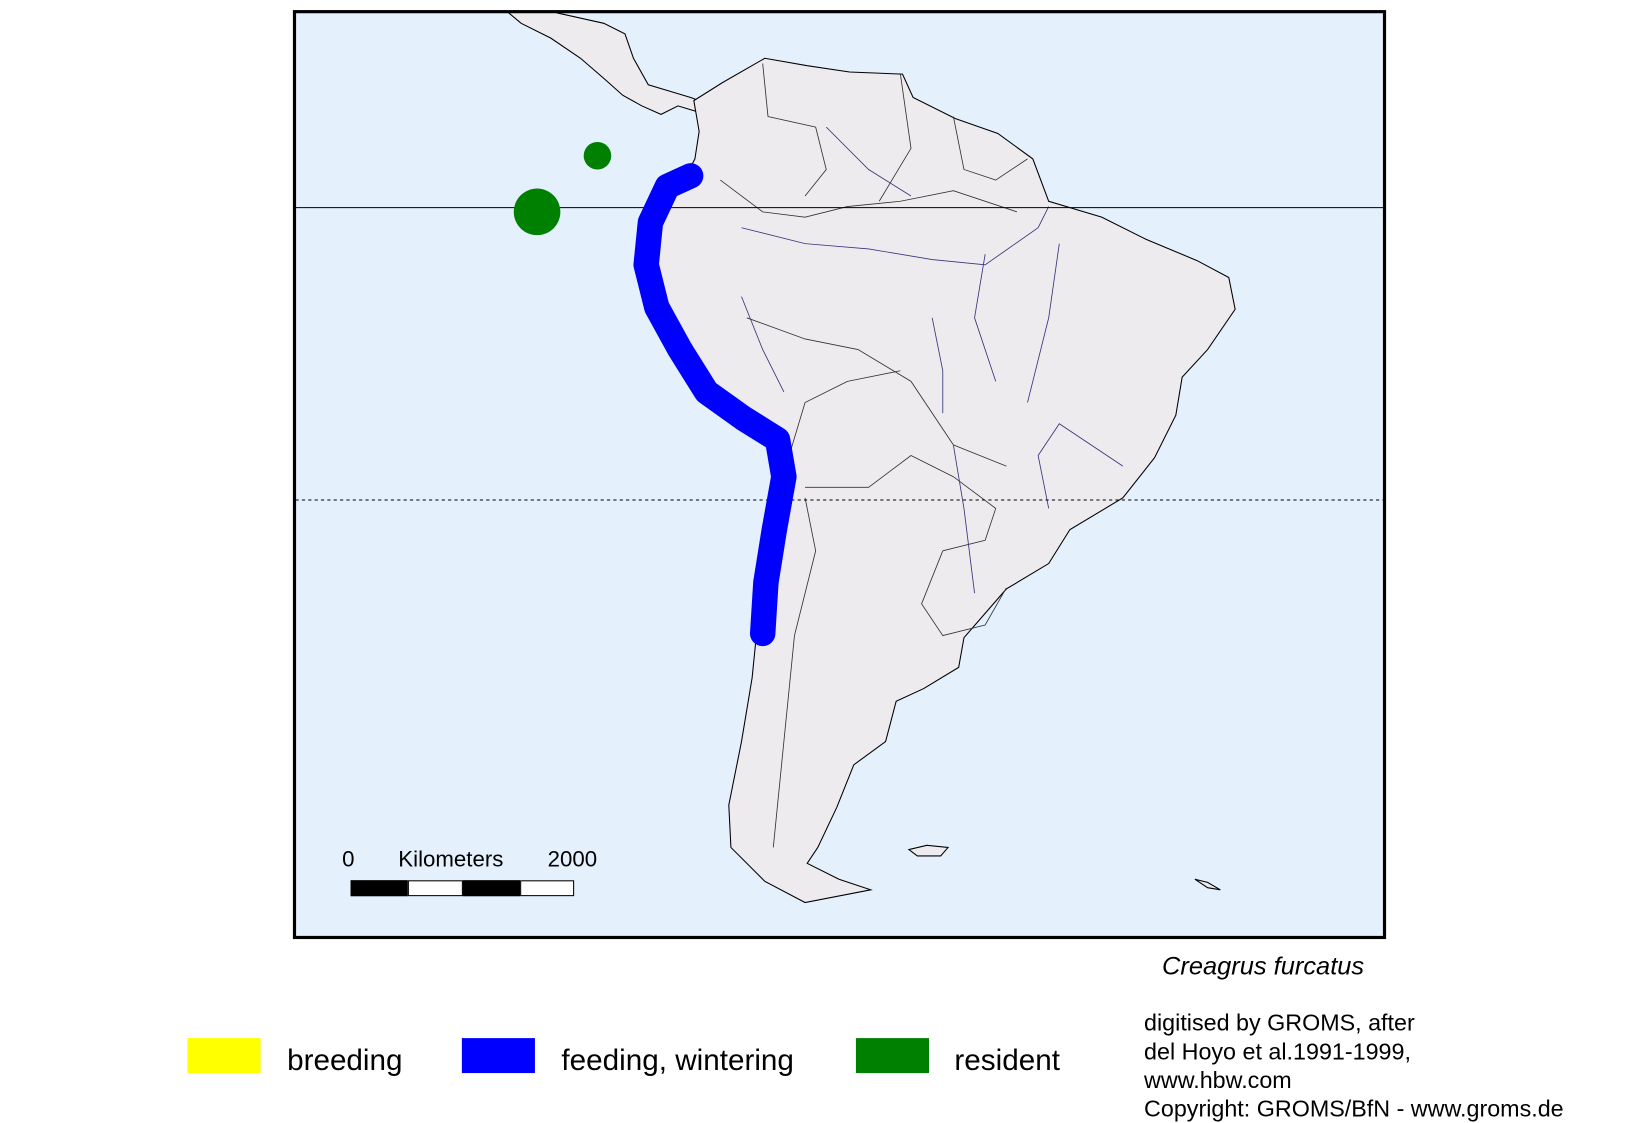  Describe the element at coordinates (451, 859) in the screenshot. I see `scale-unit-label: Kilometers` at that location.